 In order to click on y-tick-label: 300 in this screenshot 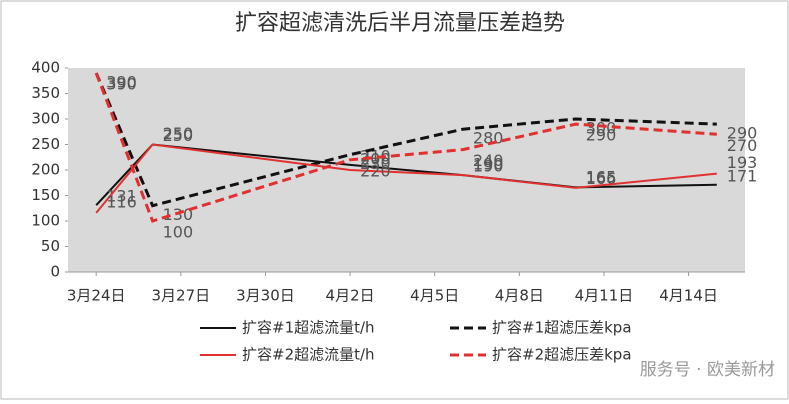, I will do `click(45, 119)`.